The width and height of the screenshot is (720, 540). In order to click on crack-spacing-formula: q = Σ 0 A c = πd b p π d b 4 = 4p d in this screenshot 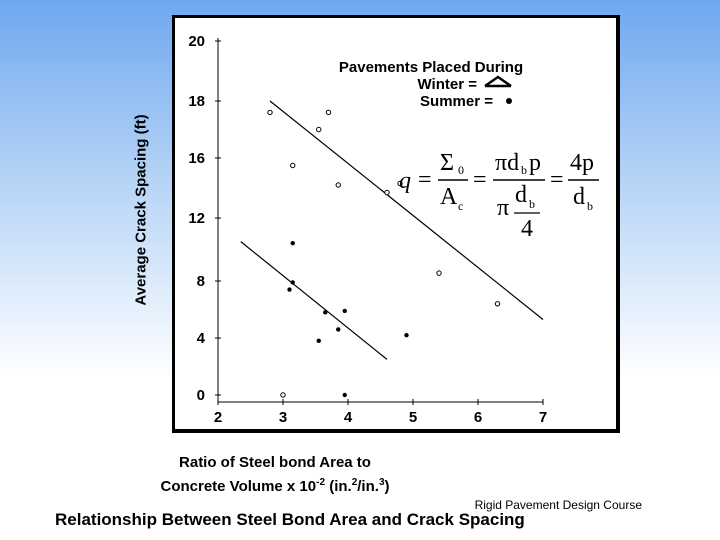, I will do `click(499, 196)`.